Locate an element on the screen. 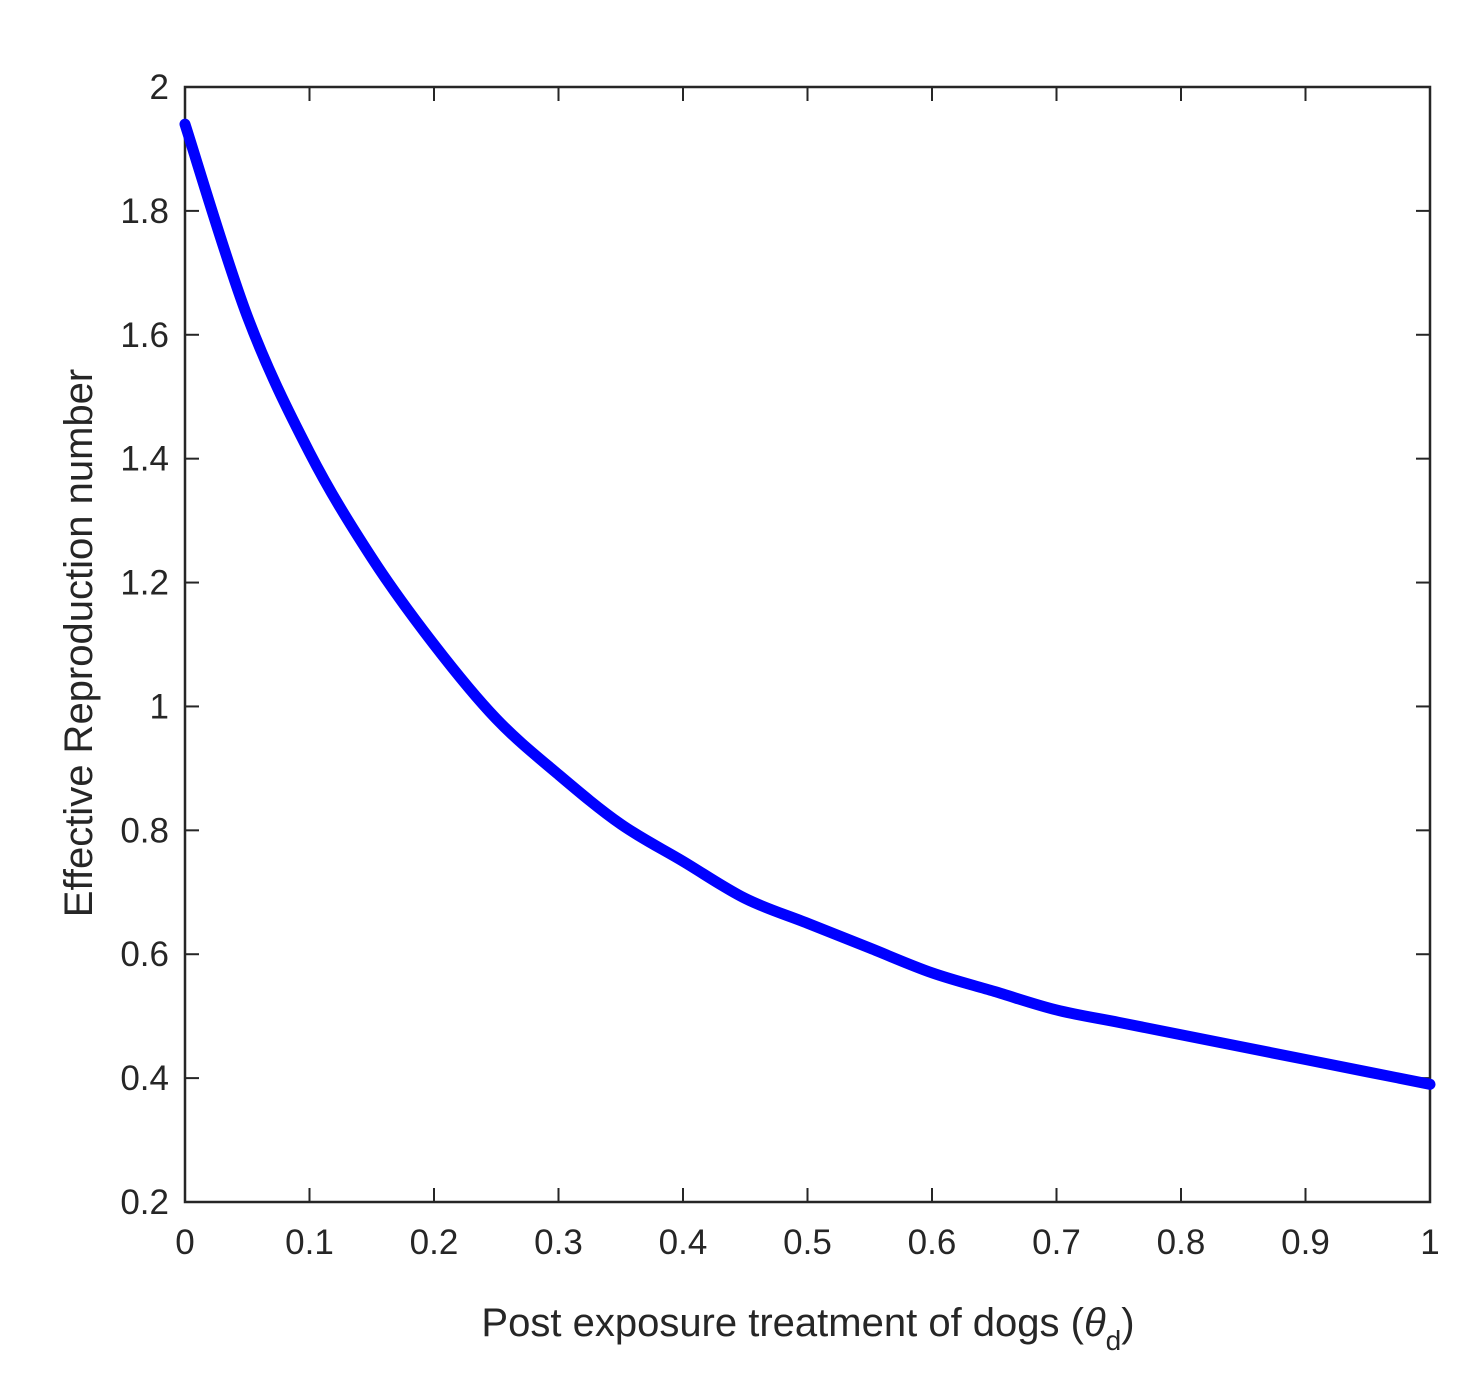 Image resolution: width=1484 pixels, height=1386 pixels. y-tick-label: 1.6 is located at coordinates (144, 335).